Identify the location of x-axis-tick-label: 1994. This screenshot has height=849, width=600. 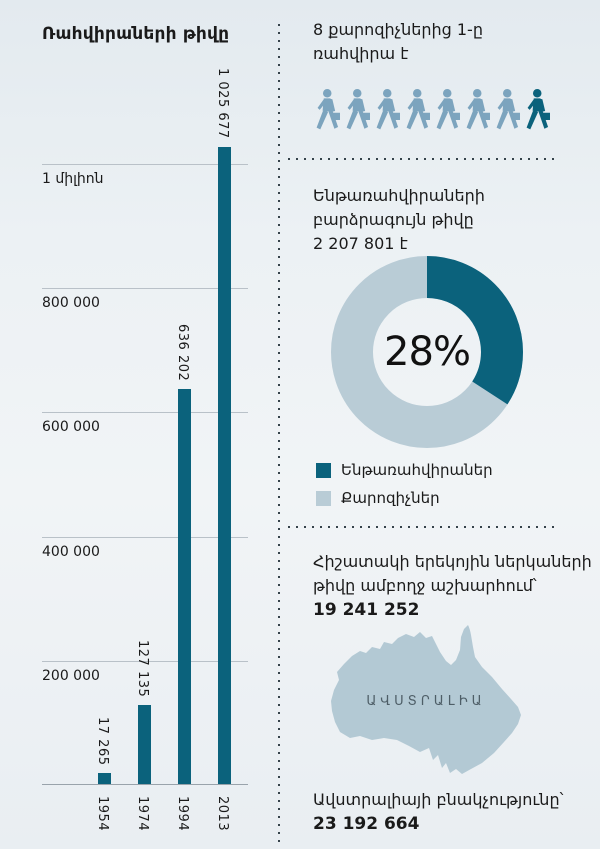
(182, 814).